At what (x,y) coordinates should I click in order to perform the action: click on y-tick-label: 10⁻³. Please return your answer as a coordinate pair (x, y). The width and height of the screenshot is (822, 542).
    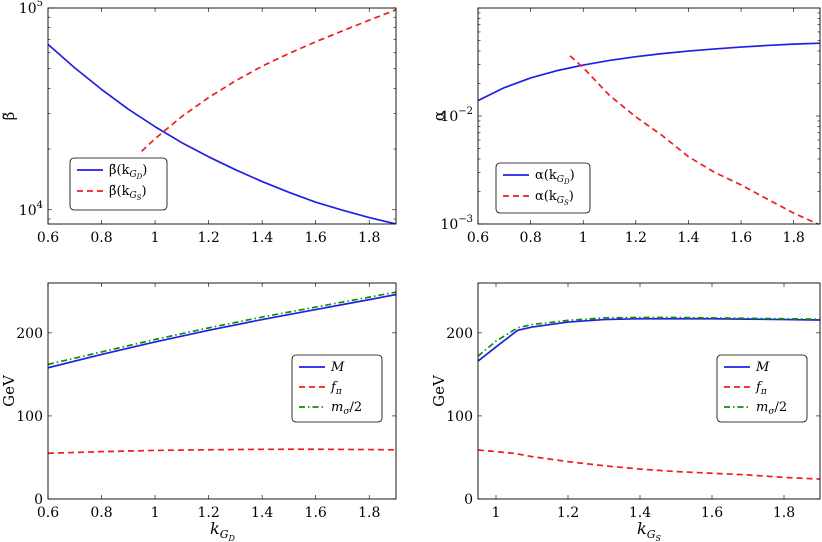
    Looking at the image, I should click on (456, 223).